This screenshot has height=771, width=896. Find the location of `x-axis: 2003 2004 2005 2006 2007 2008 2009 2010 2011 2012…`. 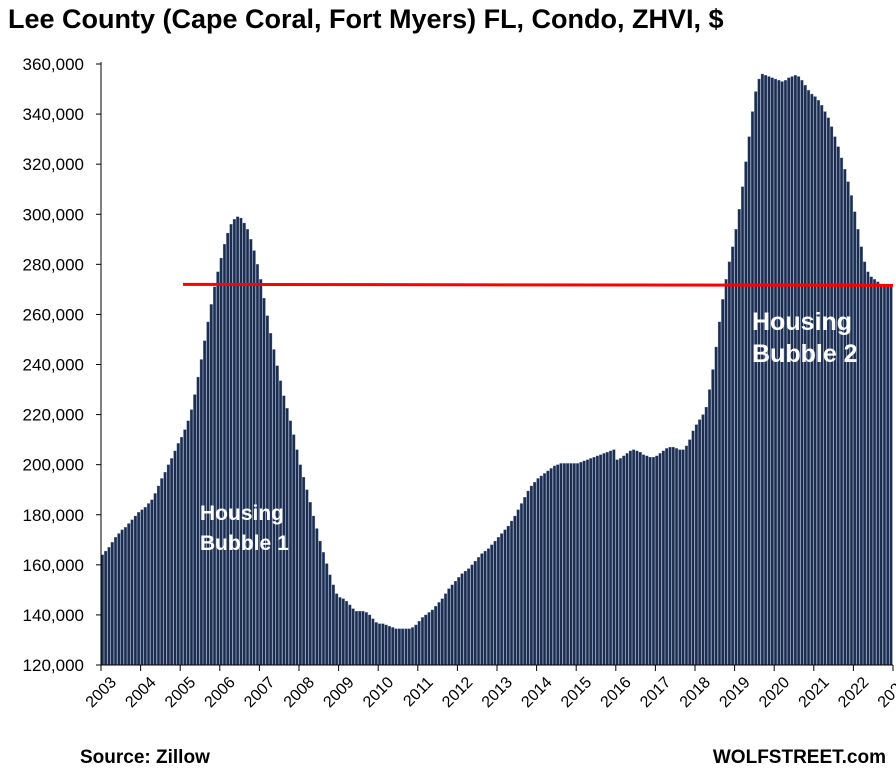

x-axis: 2003 2004 2005 2006 2007 2008 2009 2010 2011 2012… is located at coordinates (489, 687).